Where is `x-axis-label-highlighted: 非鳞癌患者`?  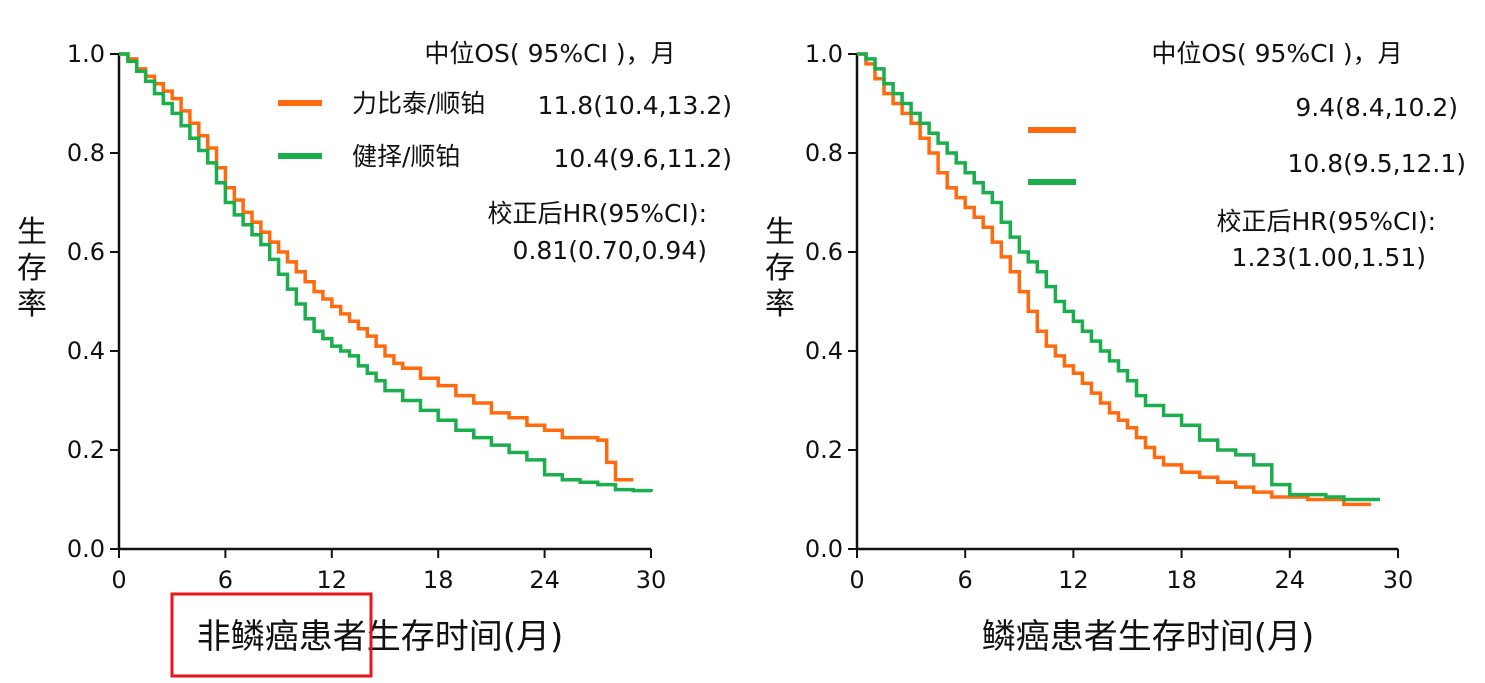
x-axis-label-highlighted: 非鳞癌患者 is located at coordinates (282, 637).